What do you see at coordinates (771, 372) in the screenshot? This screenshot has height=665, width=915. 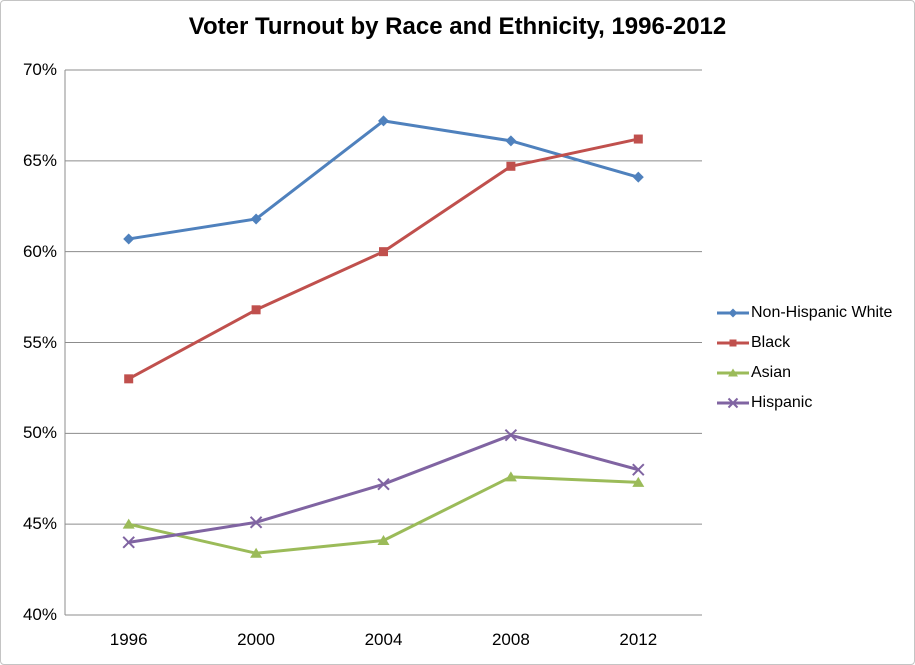 I see `legend-label: Asian` at bounding box center [771, 372].